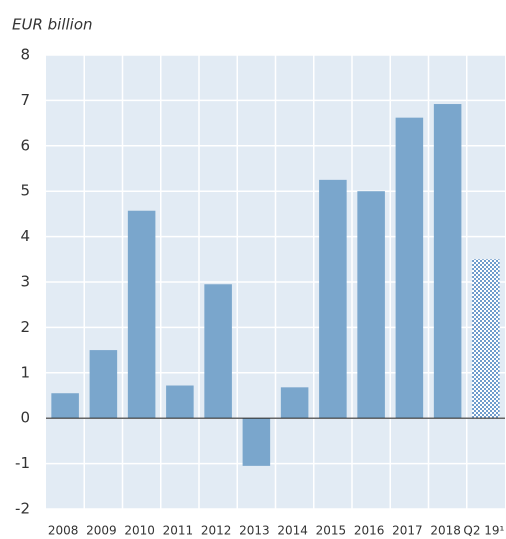 This screenshot has height=539, width=506. I want to click on y-tick-label: 4, so click(25, 236).